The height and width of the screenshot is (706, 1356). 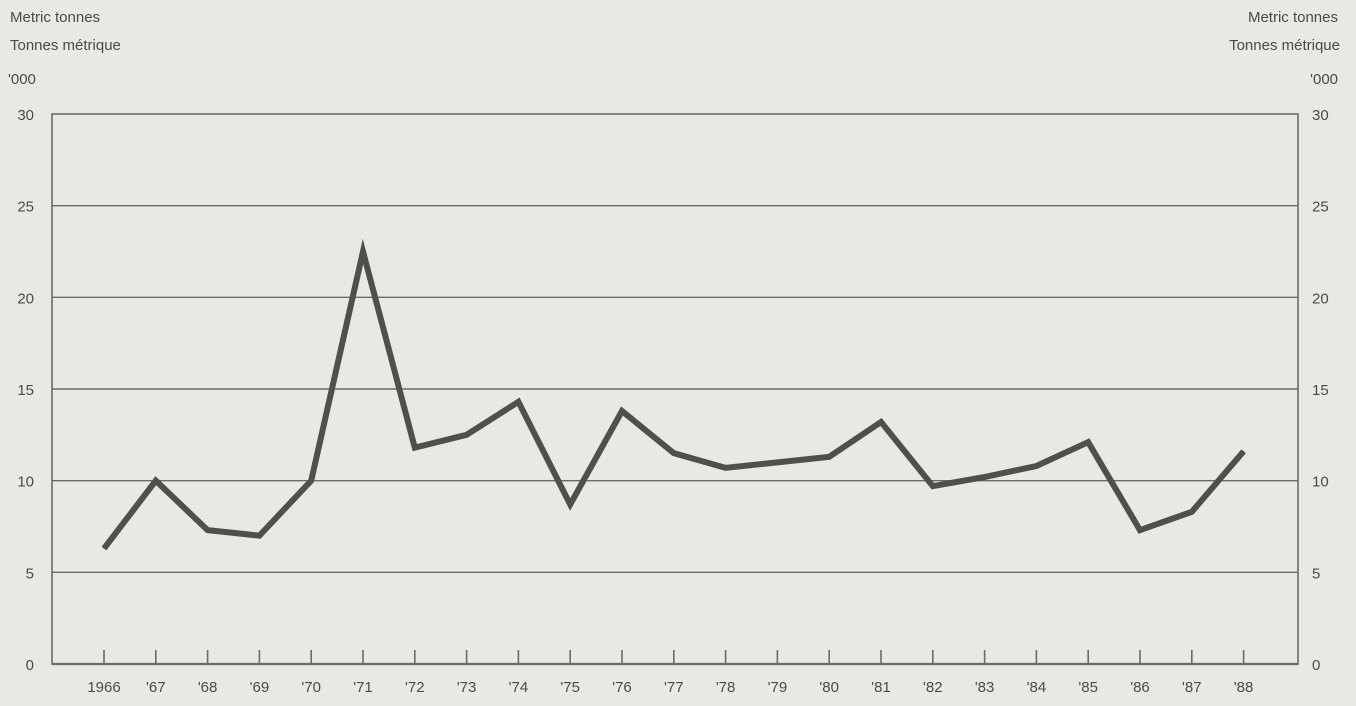 I want to click on y-tick-label-left: 30, so click(x=25, y=115).